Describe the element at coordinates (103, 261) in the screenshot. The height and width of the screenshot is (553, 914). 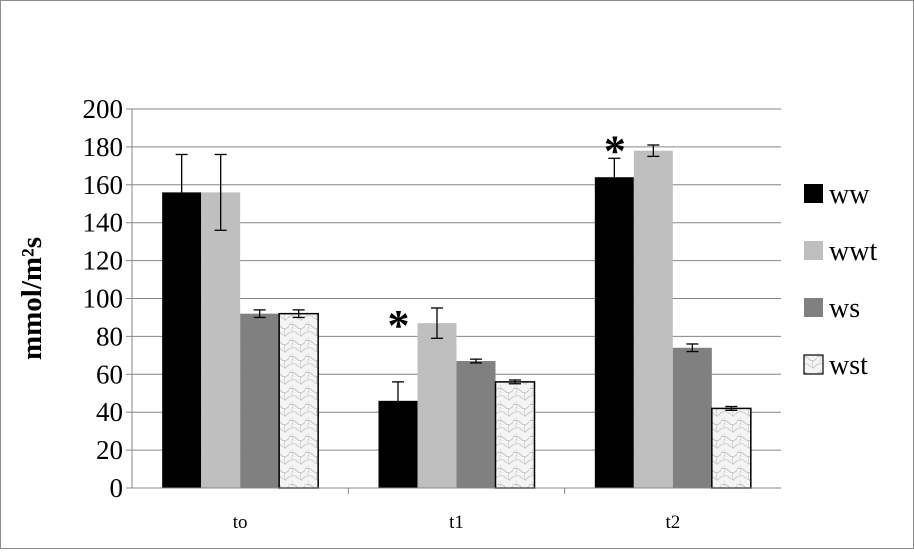
I see `y-tick-label: 120` at that location.